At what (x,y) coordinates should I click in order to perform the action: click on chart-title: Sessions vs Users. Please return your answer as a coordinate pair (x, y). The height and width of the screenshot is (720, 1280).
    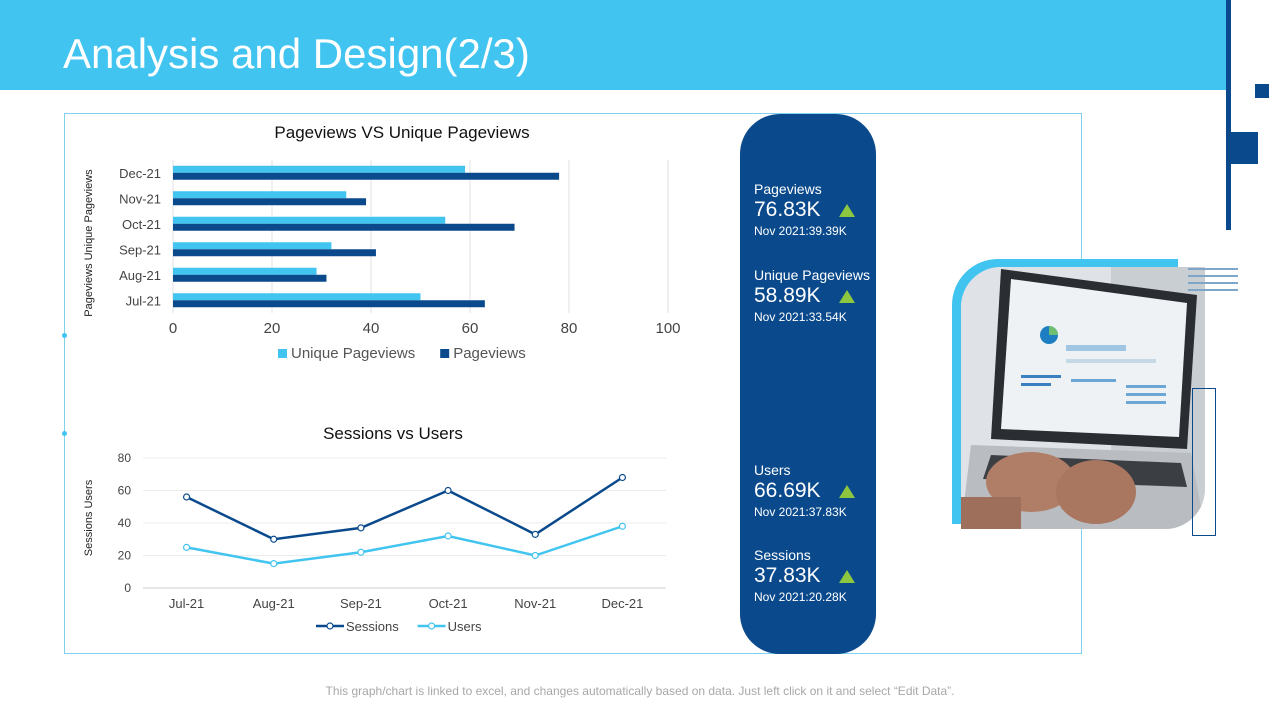
    Looking at the image, I should click on (393, 433).